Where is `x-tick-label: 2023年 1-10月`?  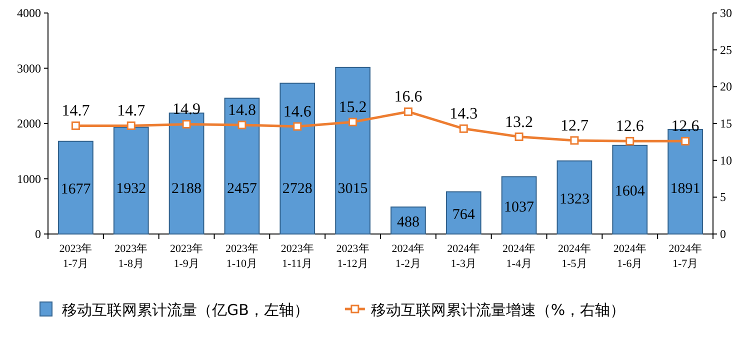
x-tick-label: 2023年 1-10月 is located at coordinates (241, 256).